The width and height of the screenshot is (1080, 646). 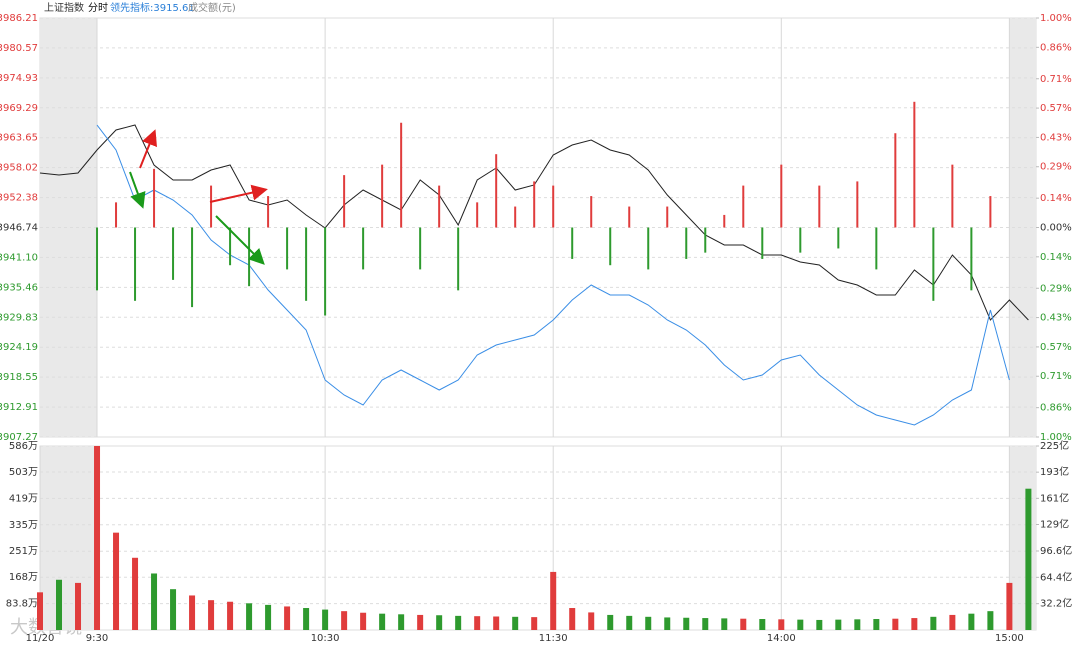 I want to click on y-tick-label: 503万, so click(x=23, y=472).